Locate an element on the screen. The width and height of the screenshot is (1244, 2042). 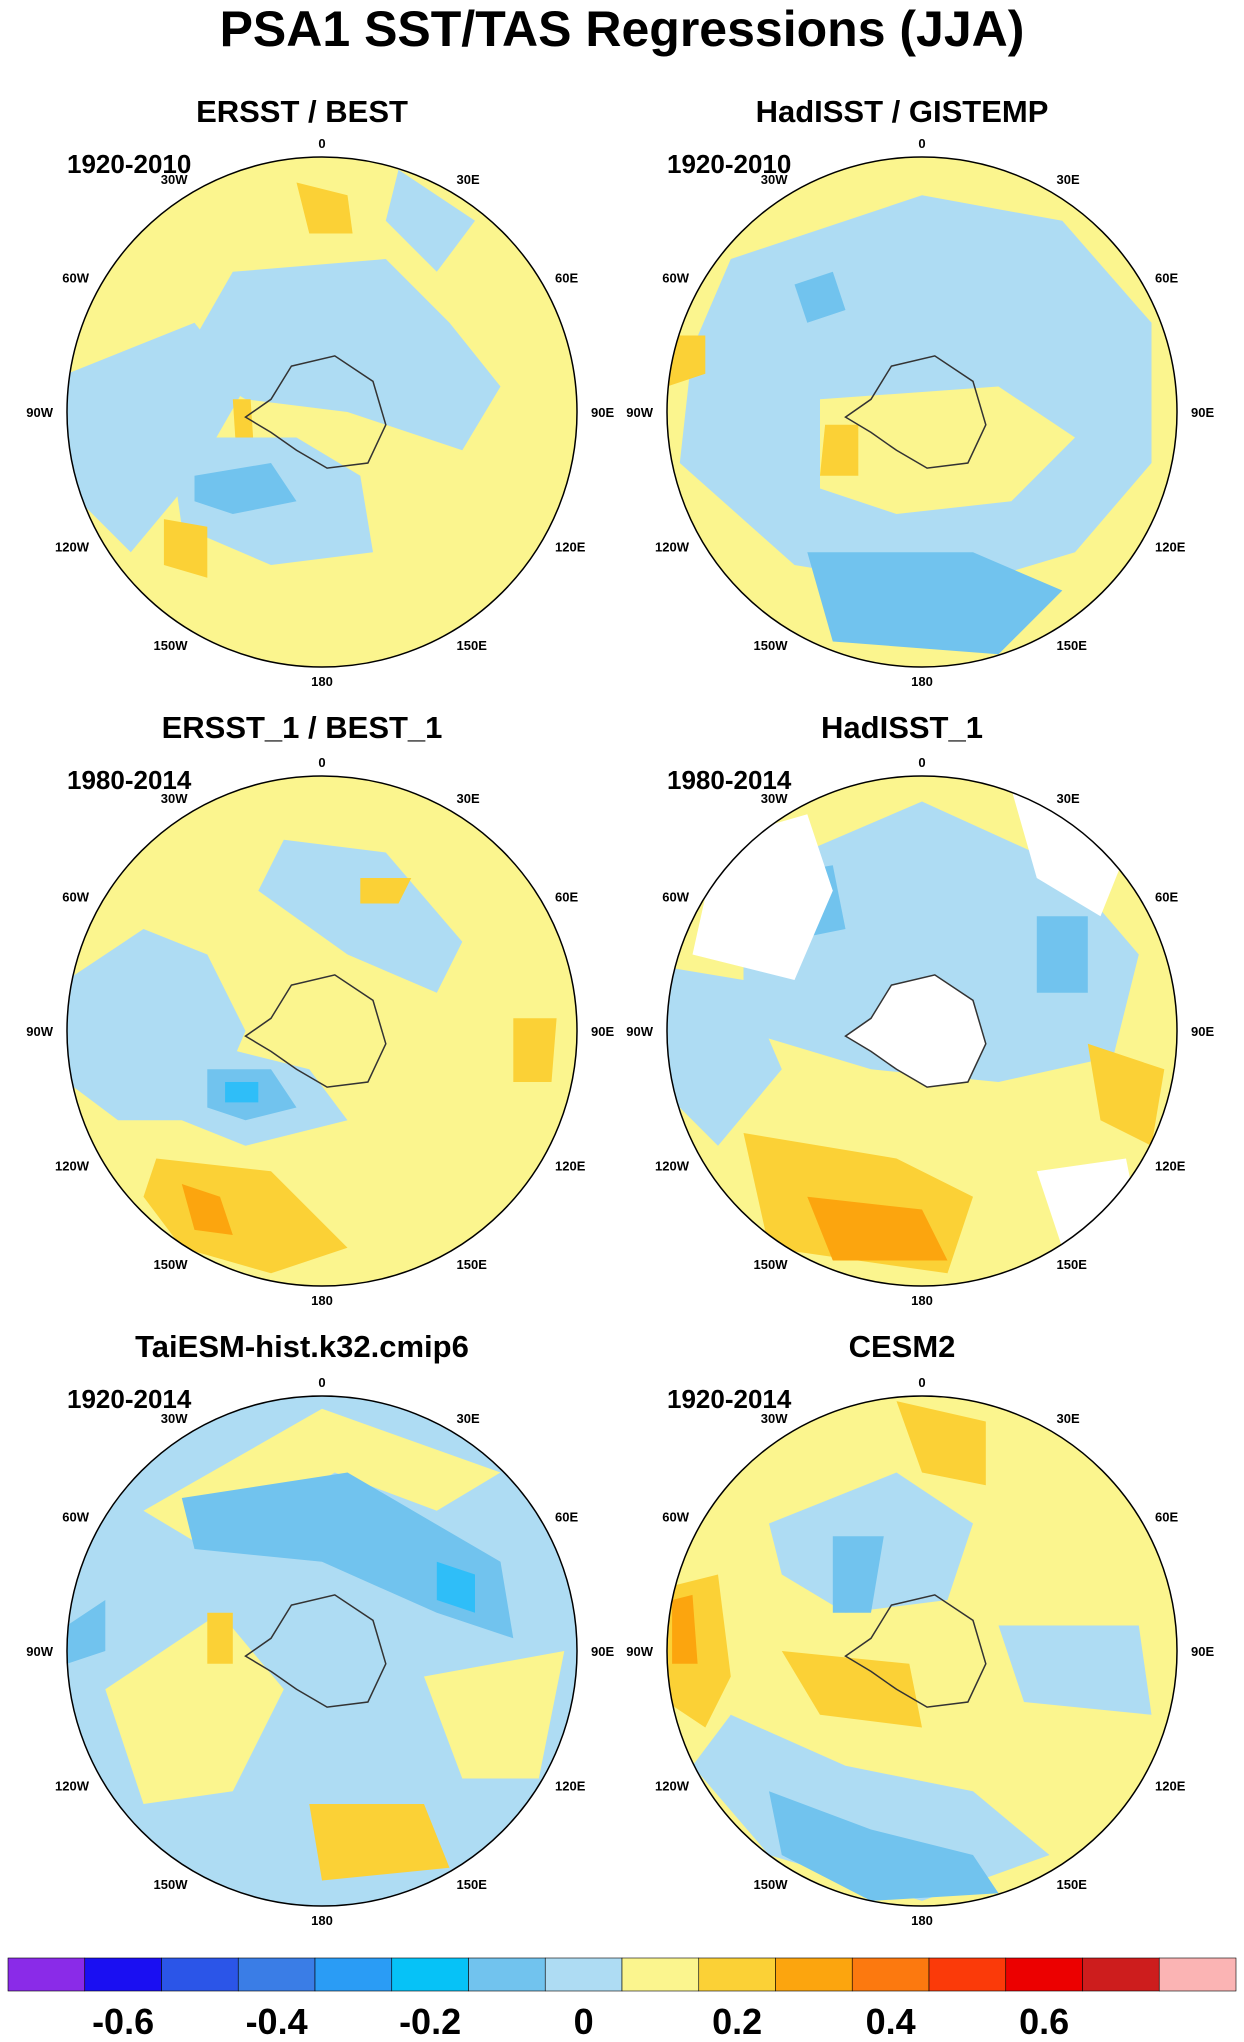
colorbar-label: -0.4 is located at coordinates (277, 2021).